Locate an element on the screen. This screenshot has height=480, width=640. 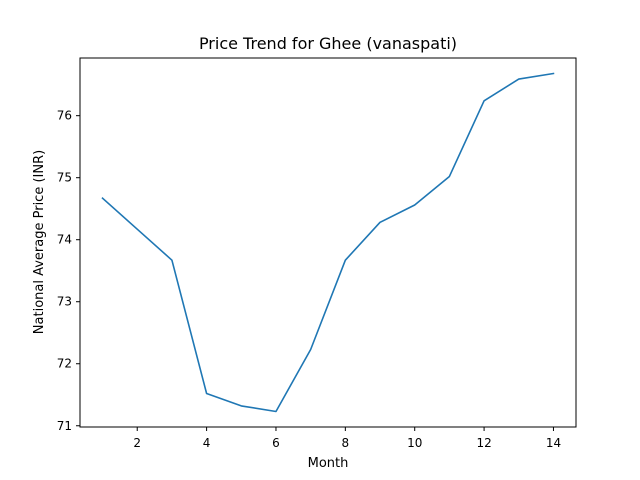
x-tick-label: 4 is located at coordinates (207, 443).